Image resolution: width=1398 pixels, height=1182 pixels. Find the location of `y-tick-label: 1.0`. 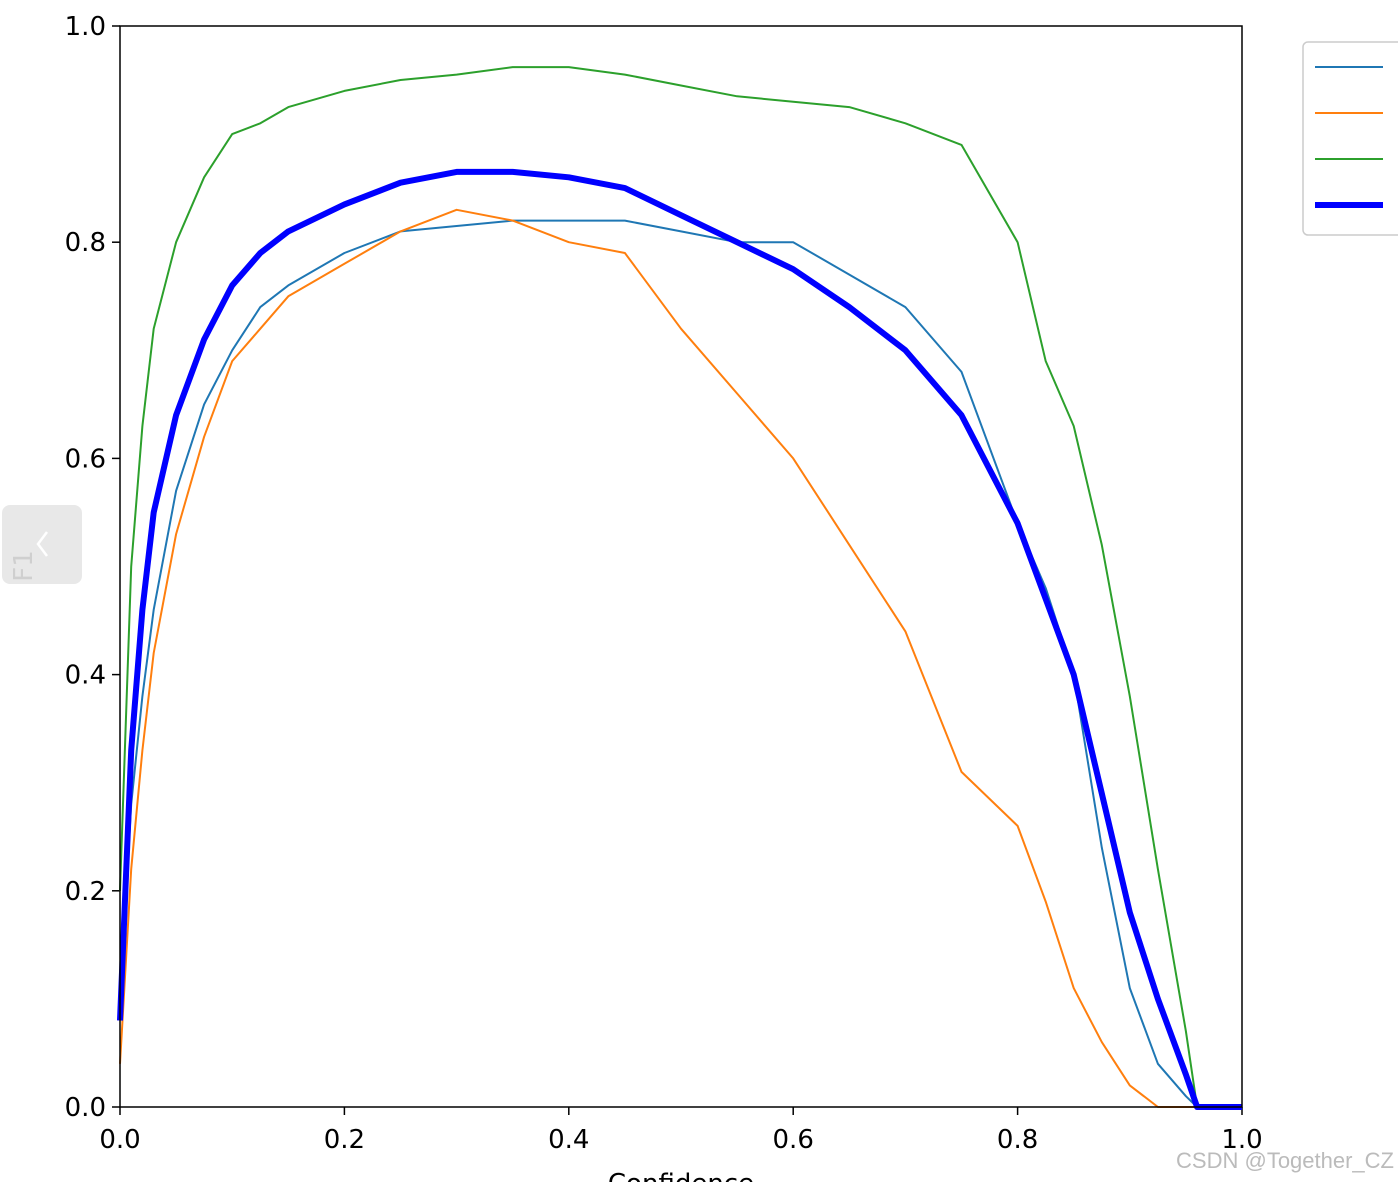

y-tick-label: 1.0 is located at coordinates (85, 27).